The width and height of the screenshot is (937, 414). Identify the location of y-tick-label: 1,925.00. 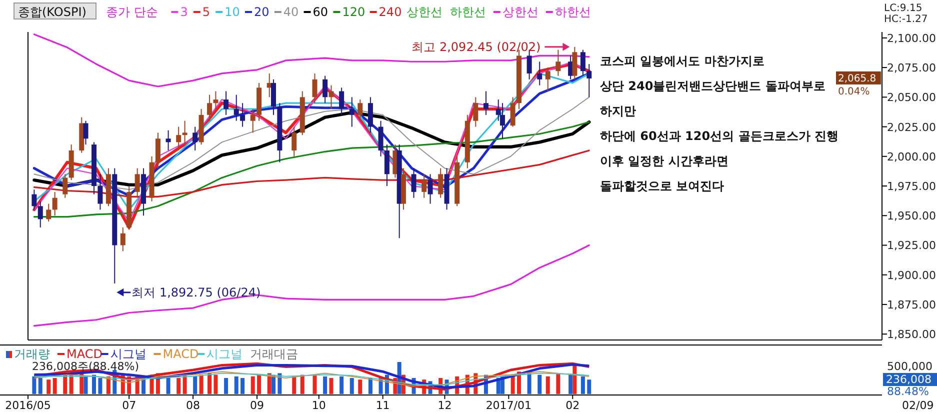
(911, 245).